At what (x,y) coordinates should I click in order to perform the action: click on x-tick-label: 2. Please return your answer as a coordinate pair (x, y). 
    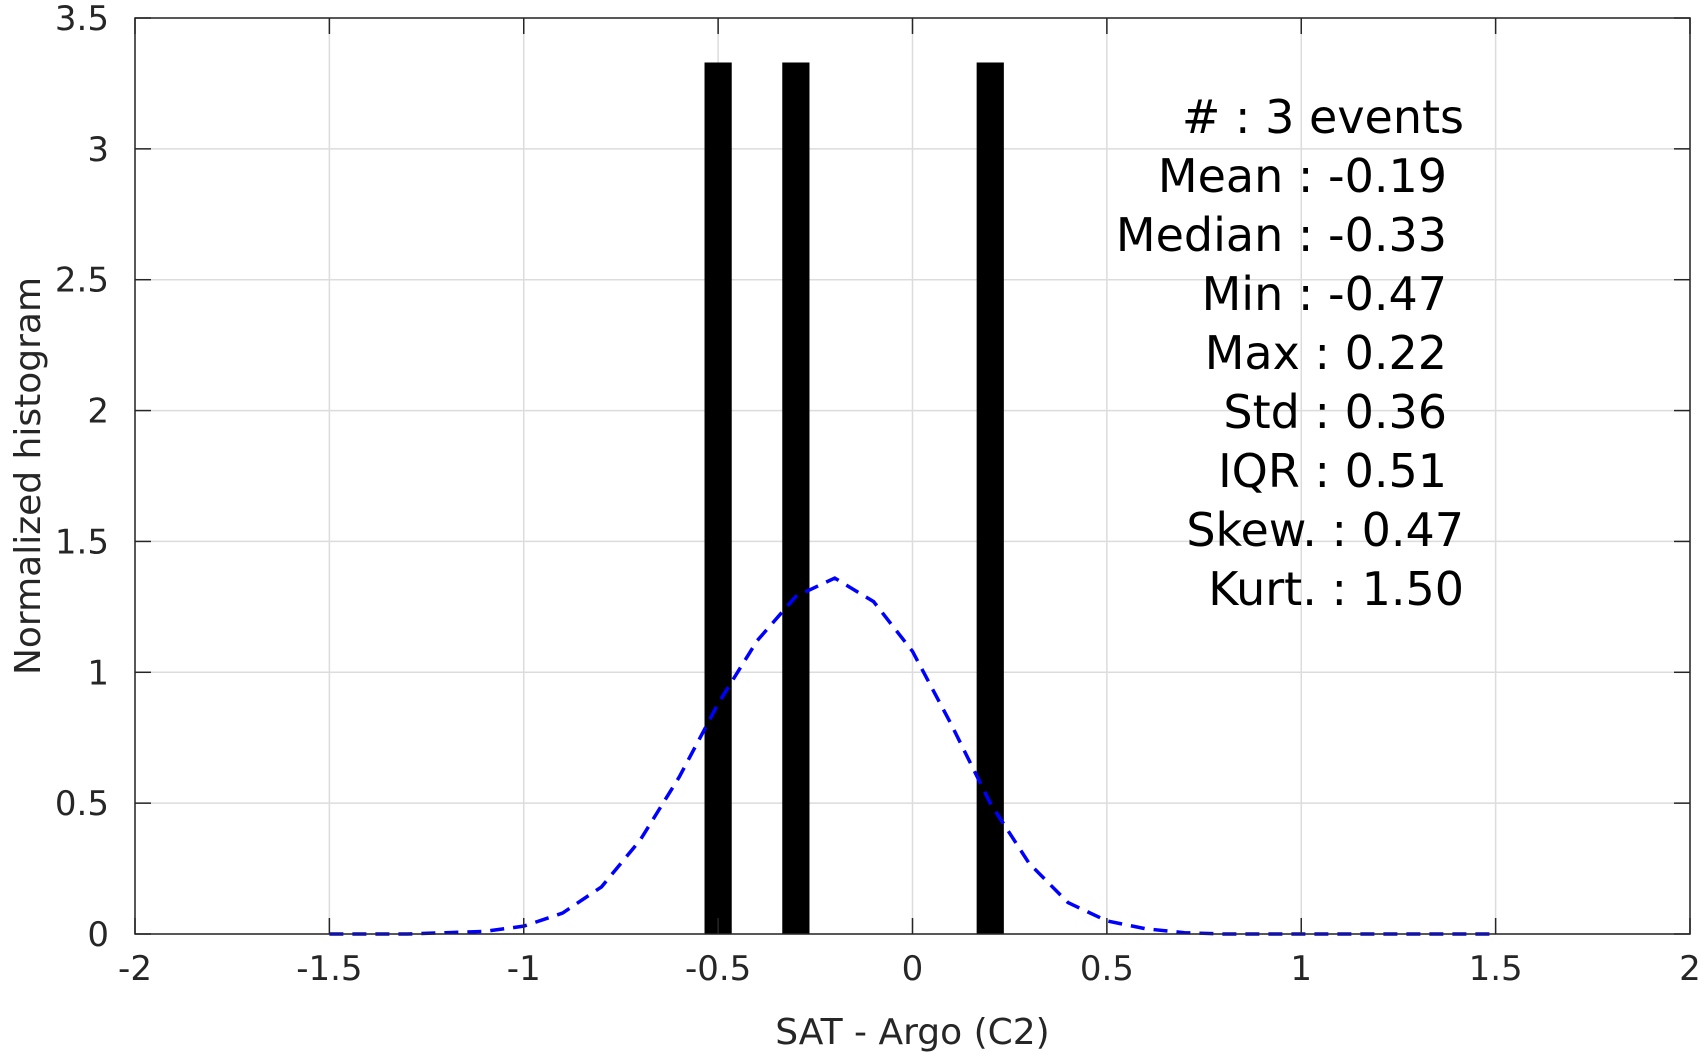
    Looking at the image, I should click on (1690, 969).